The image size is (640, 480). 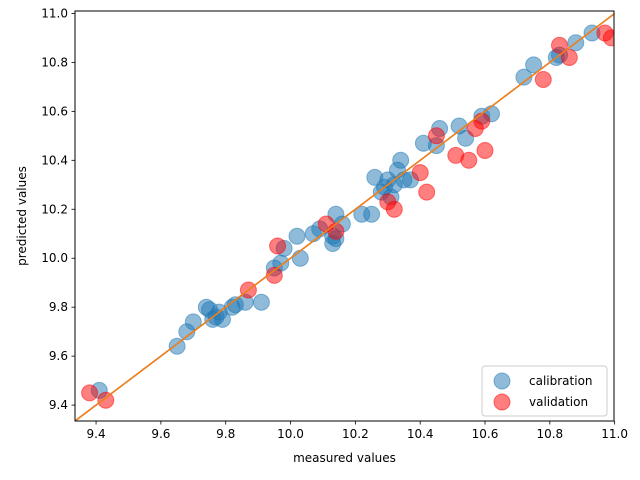 What do you see at coordinates (96, 434) in the screenshot?
I see `x-tick-label: 9.4` at bounding box center [96, 434].